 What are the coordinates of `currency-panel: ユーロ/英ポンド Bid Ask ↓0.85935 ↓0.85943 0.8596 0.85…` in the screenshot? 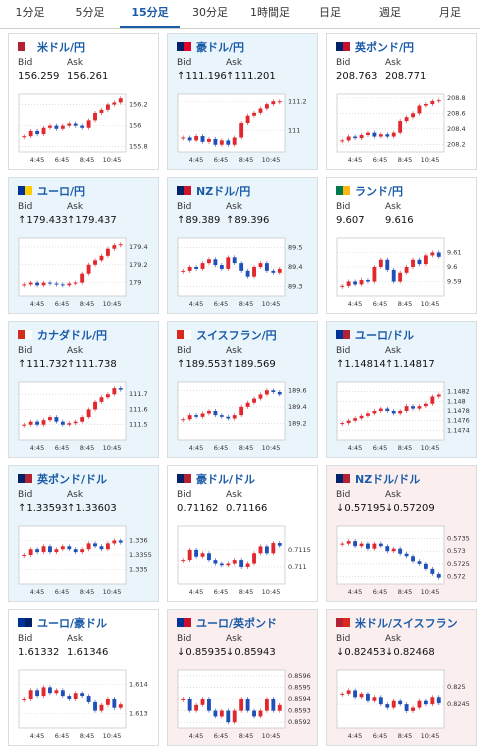 It's located at (242, 677).